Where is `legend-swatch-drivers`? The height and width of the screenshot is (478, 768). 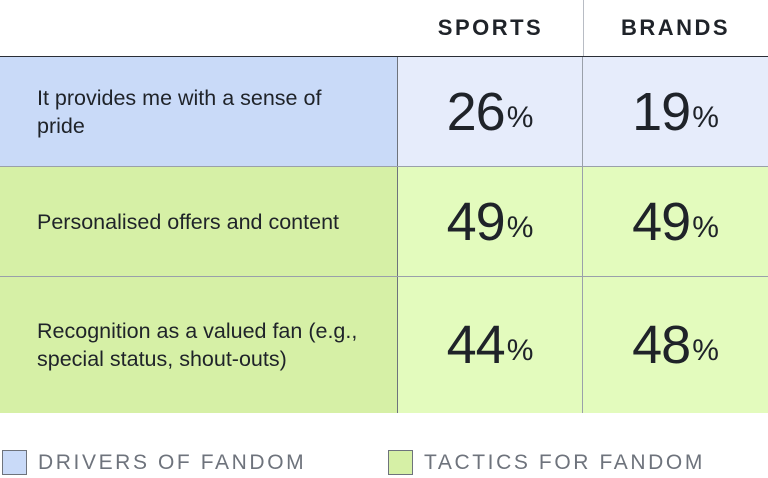
legend-swatch-drivers is located at coordinates (14, 462).